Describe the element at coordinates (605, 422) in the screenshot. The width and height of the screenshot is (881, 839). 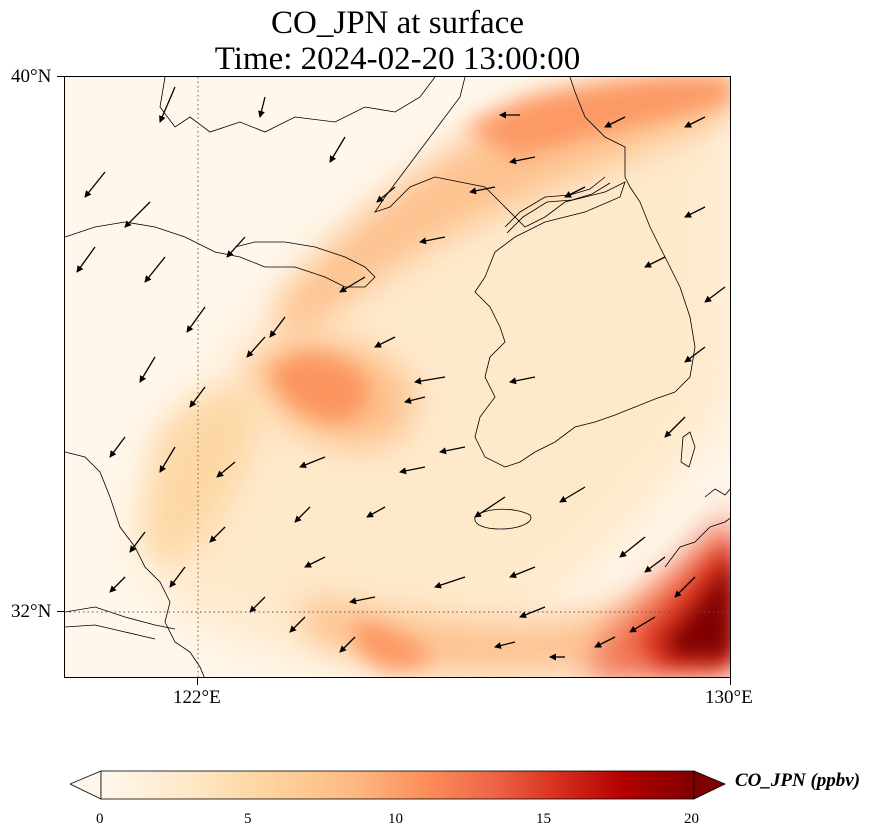
I see `korea-south-coast` at that location.